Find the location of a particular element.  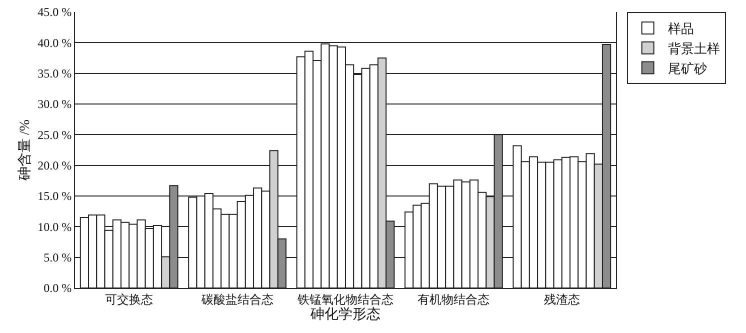

legend-label: 样品 is located at coordinates (681, 28).